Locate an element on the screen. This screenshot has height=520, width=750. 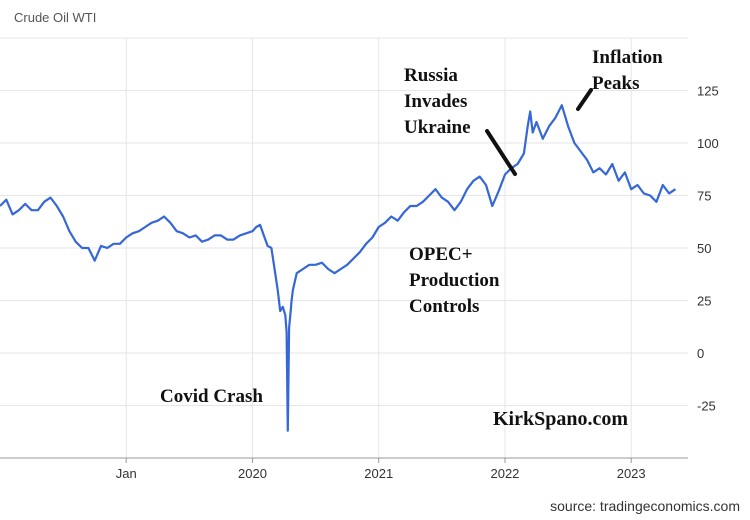
y-tick-label: 25 is located at coordinates (704, 301).